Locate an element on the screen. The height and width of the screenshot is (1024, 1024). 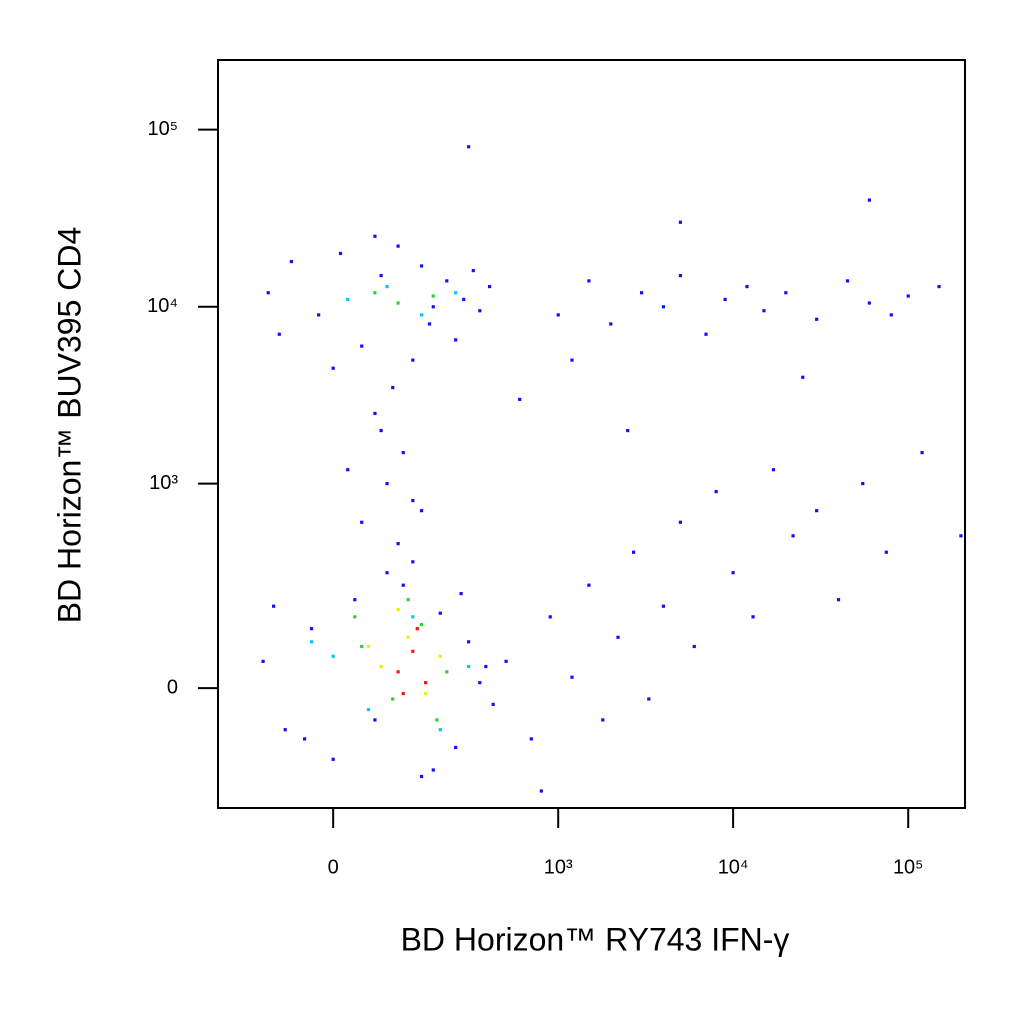
x-axis-title: BD Horizon™ RY743 IFN-γ is located at coordinates (595, 939).